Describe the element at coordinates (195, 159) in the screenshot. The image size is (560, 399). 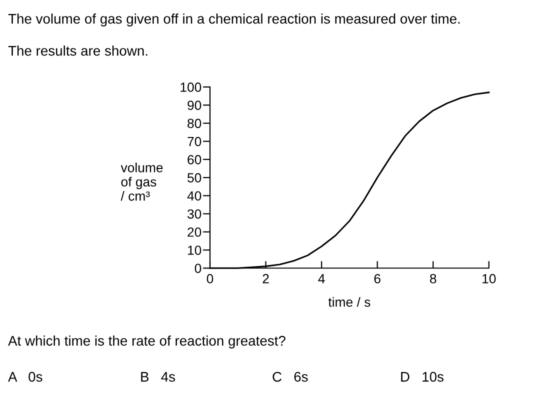
I see `y-tick-label: 60` at that location.